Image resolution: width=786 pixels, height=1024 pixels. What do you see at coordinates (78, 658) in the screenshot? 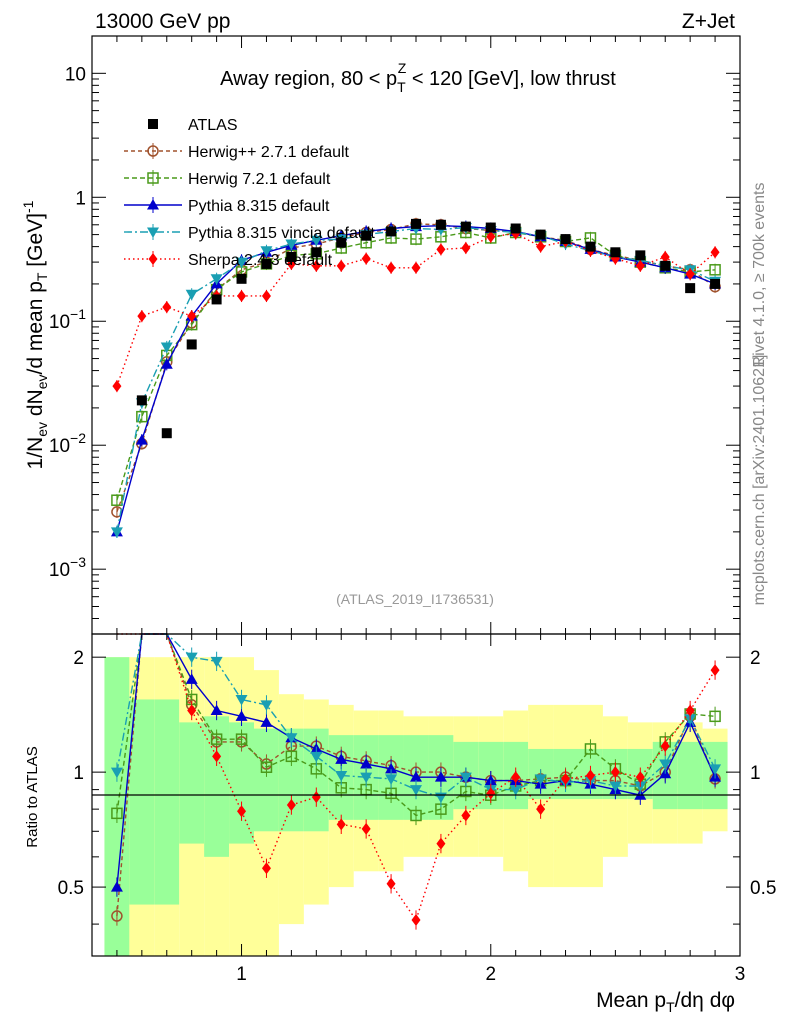
I see `ratio-y-tick-label: 2` at bounding box center [78, 658].